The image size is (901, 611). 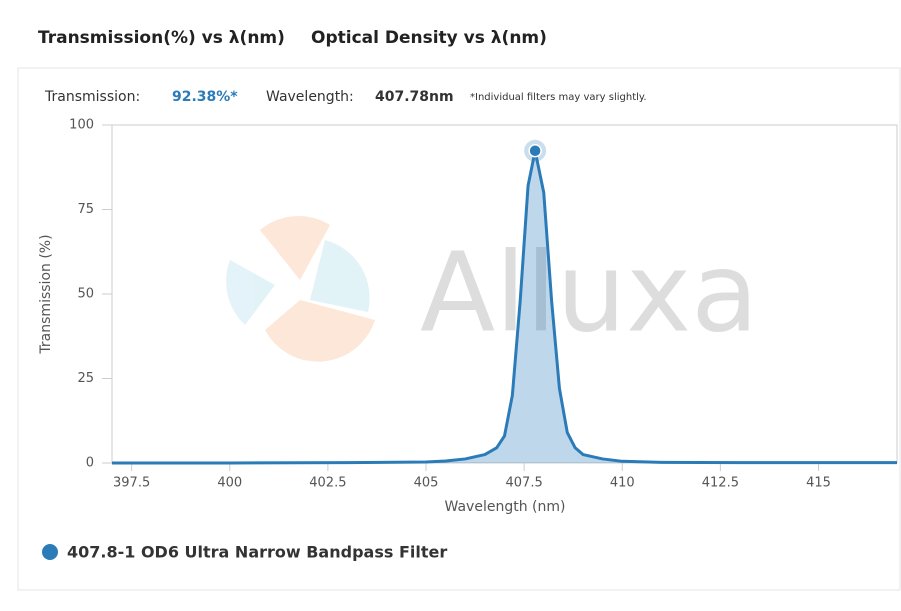 I want to click on x-tick-label: 407.5, so click(x=524, y=483).